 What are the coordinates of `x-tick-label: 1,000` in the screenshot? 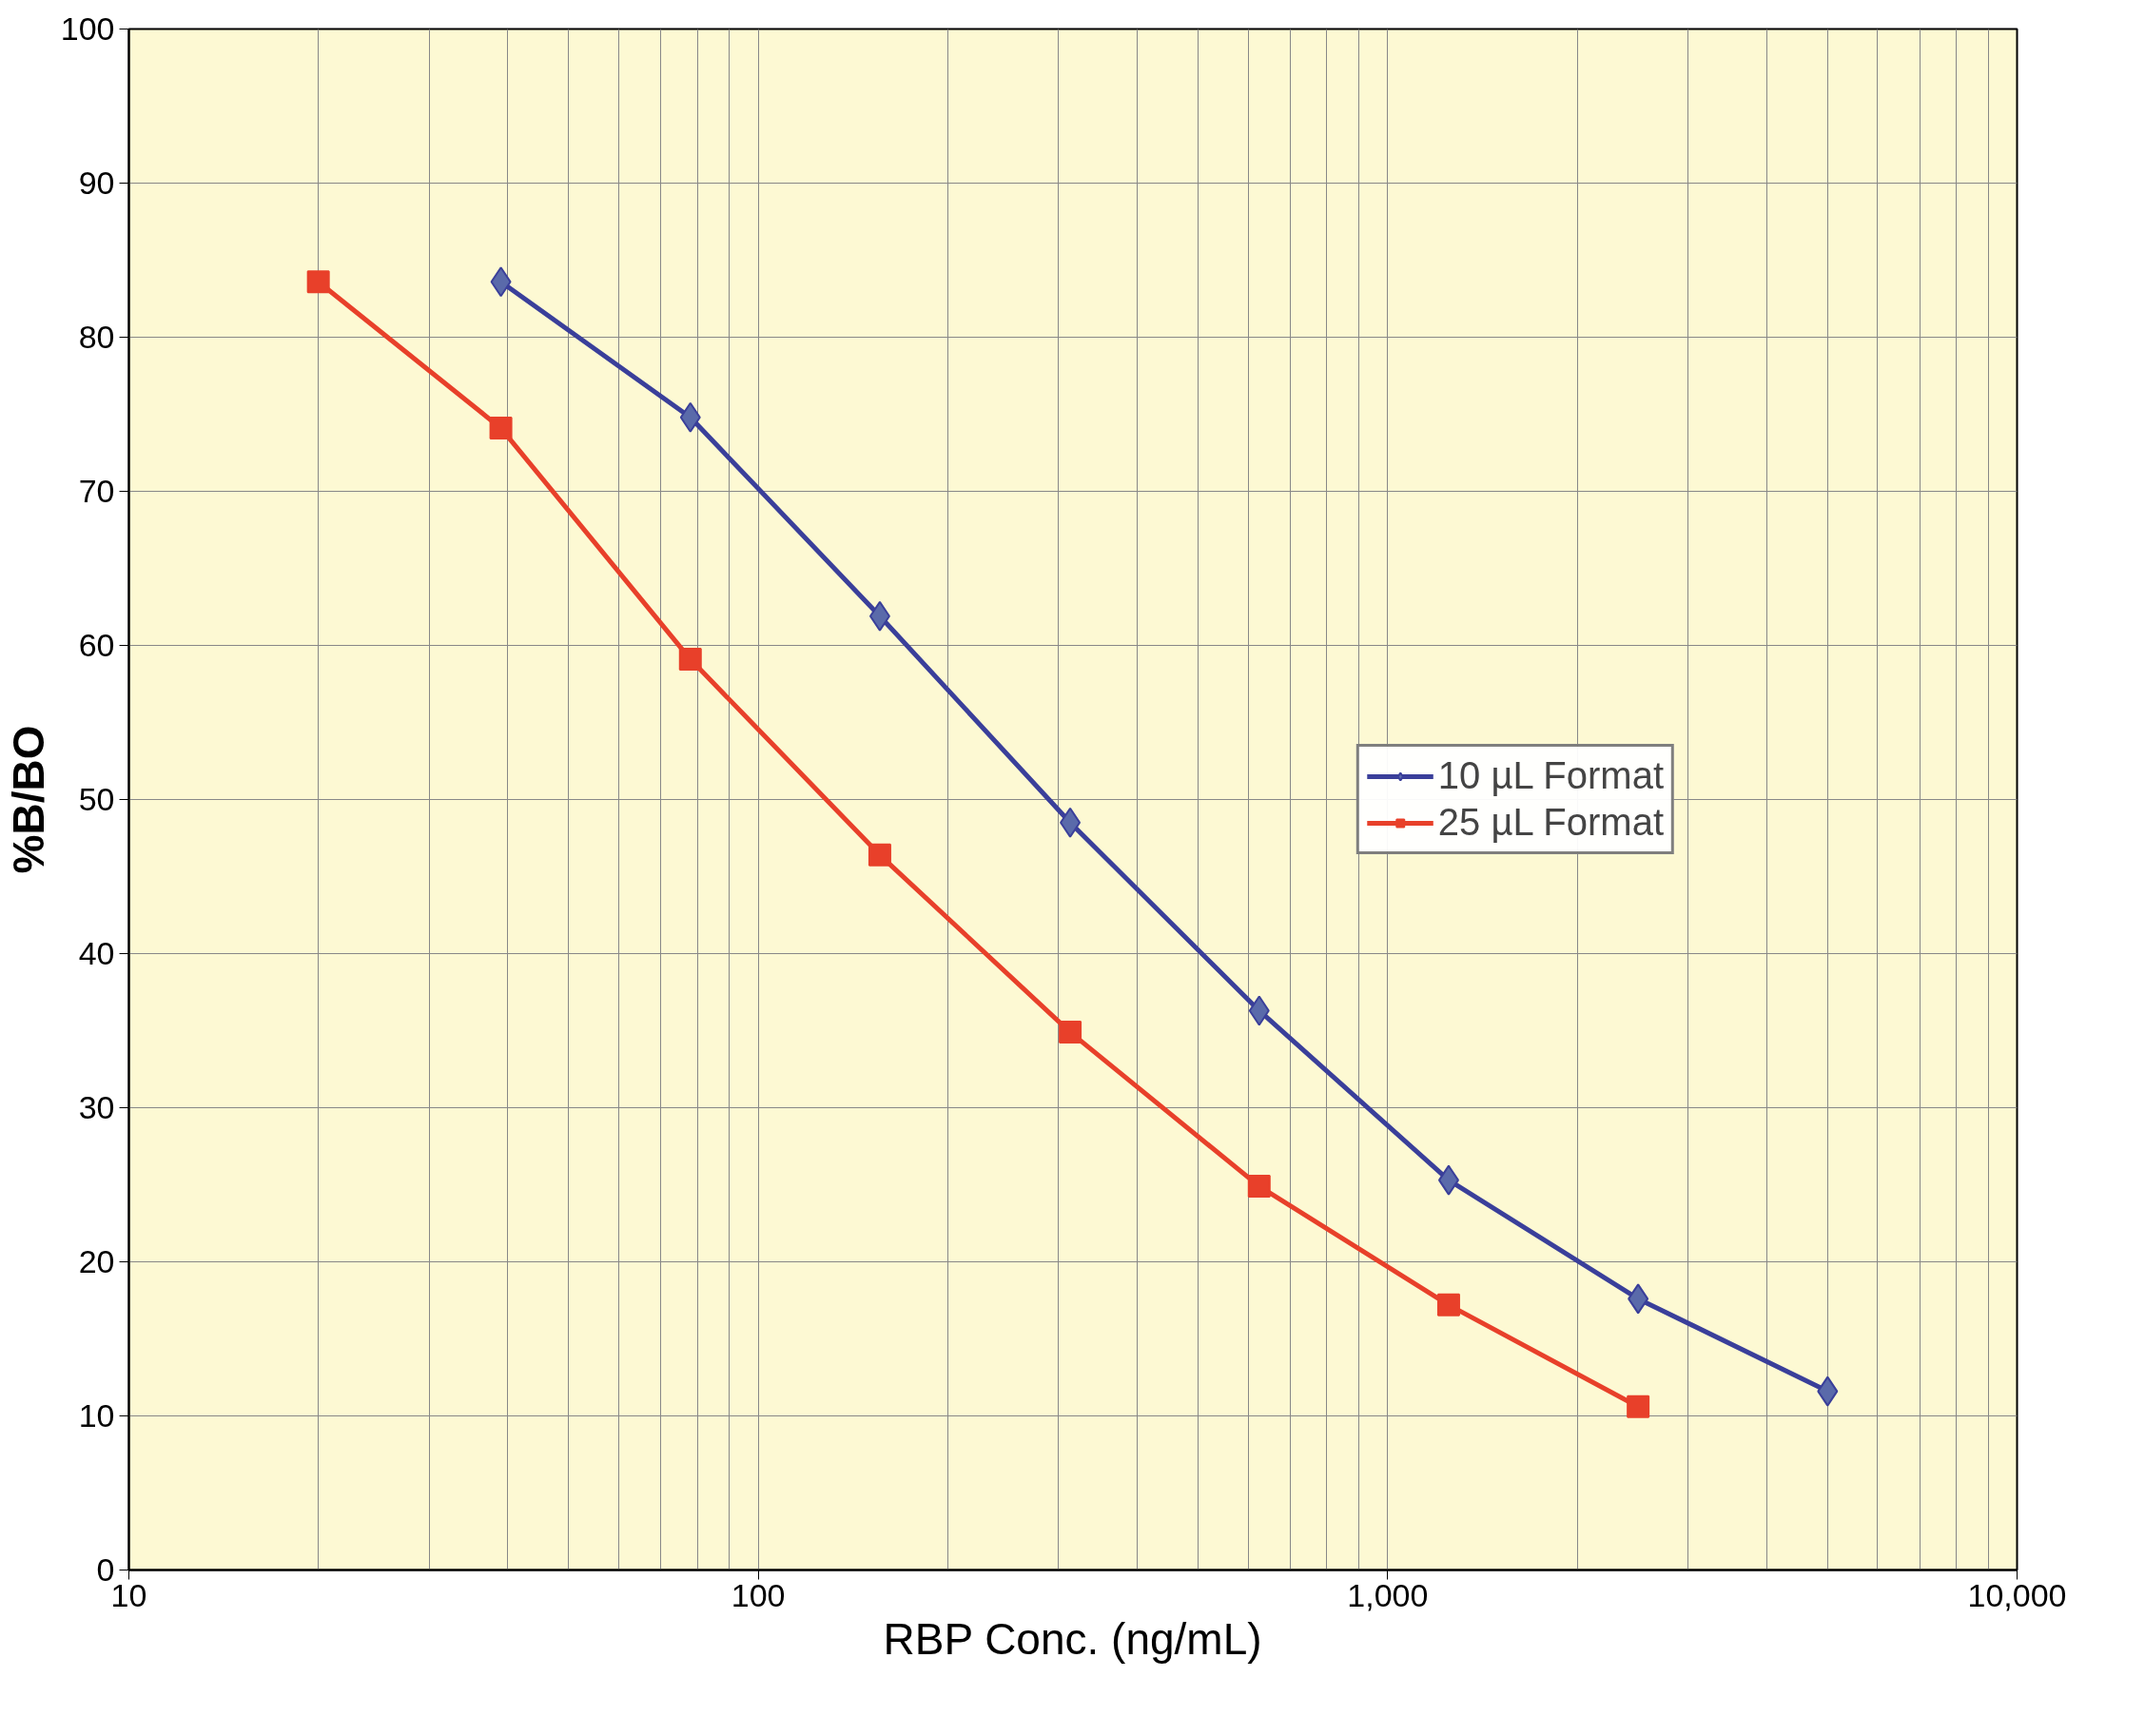 It's located at (1388, 1595).